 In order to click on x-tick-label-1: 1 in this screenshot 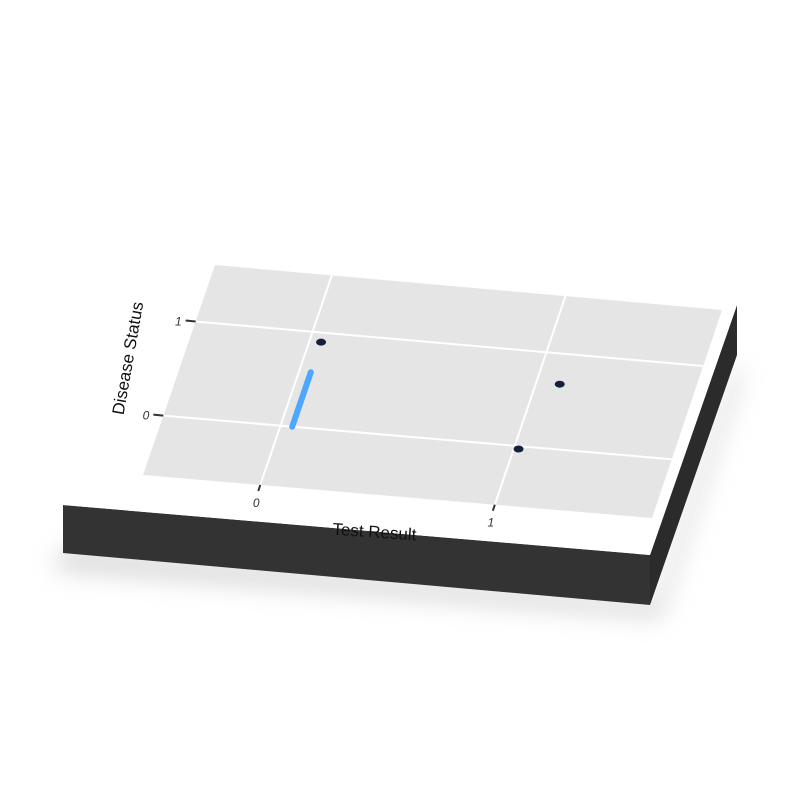, I will do `click(490, 523)`.